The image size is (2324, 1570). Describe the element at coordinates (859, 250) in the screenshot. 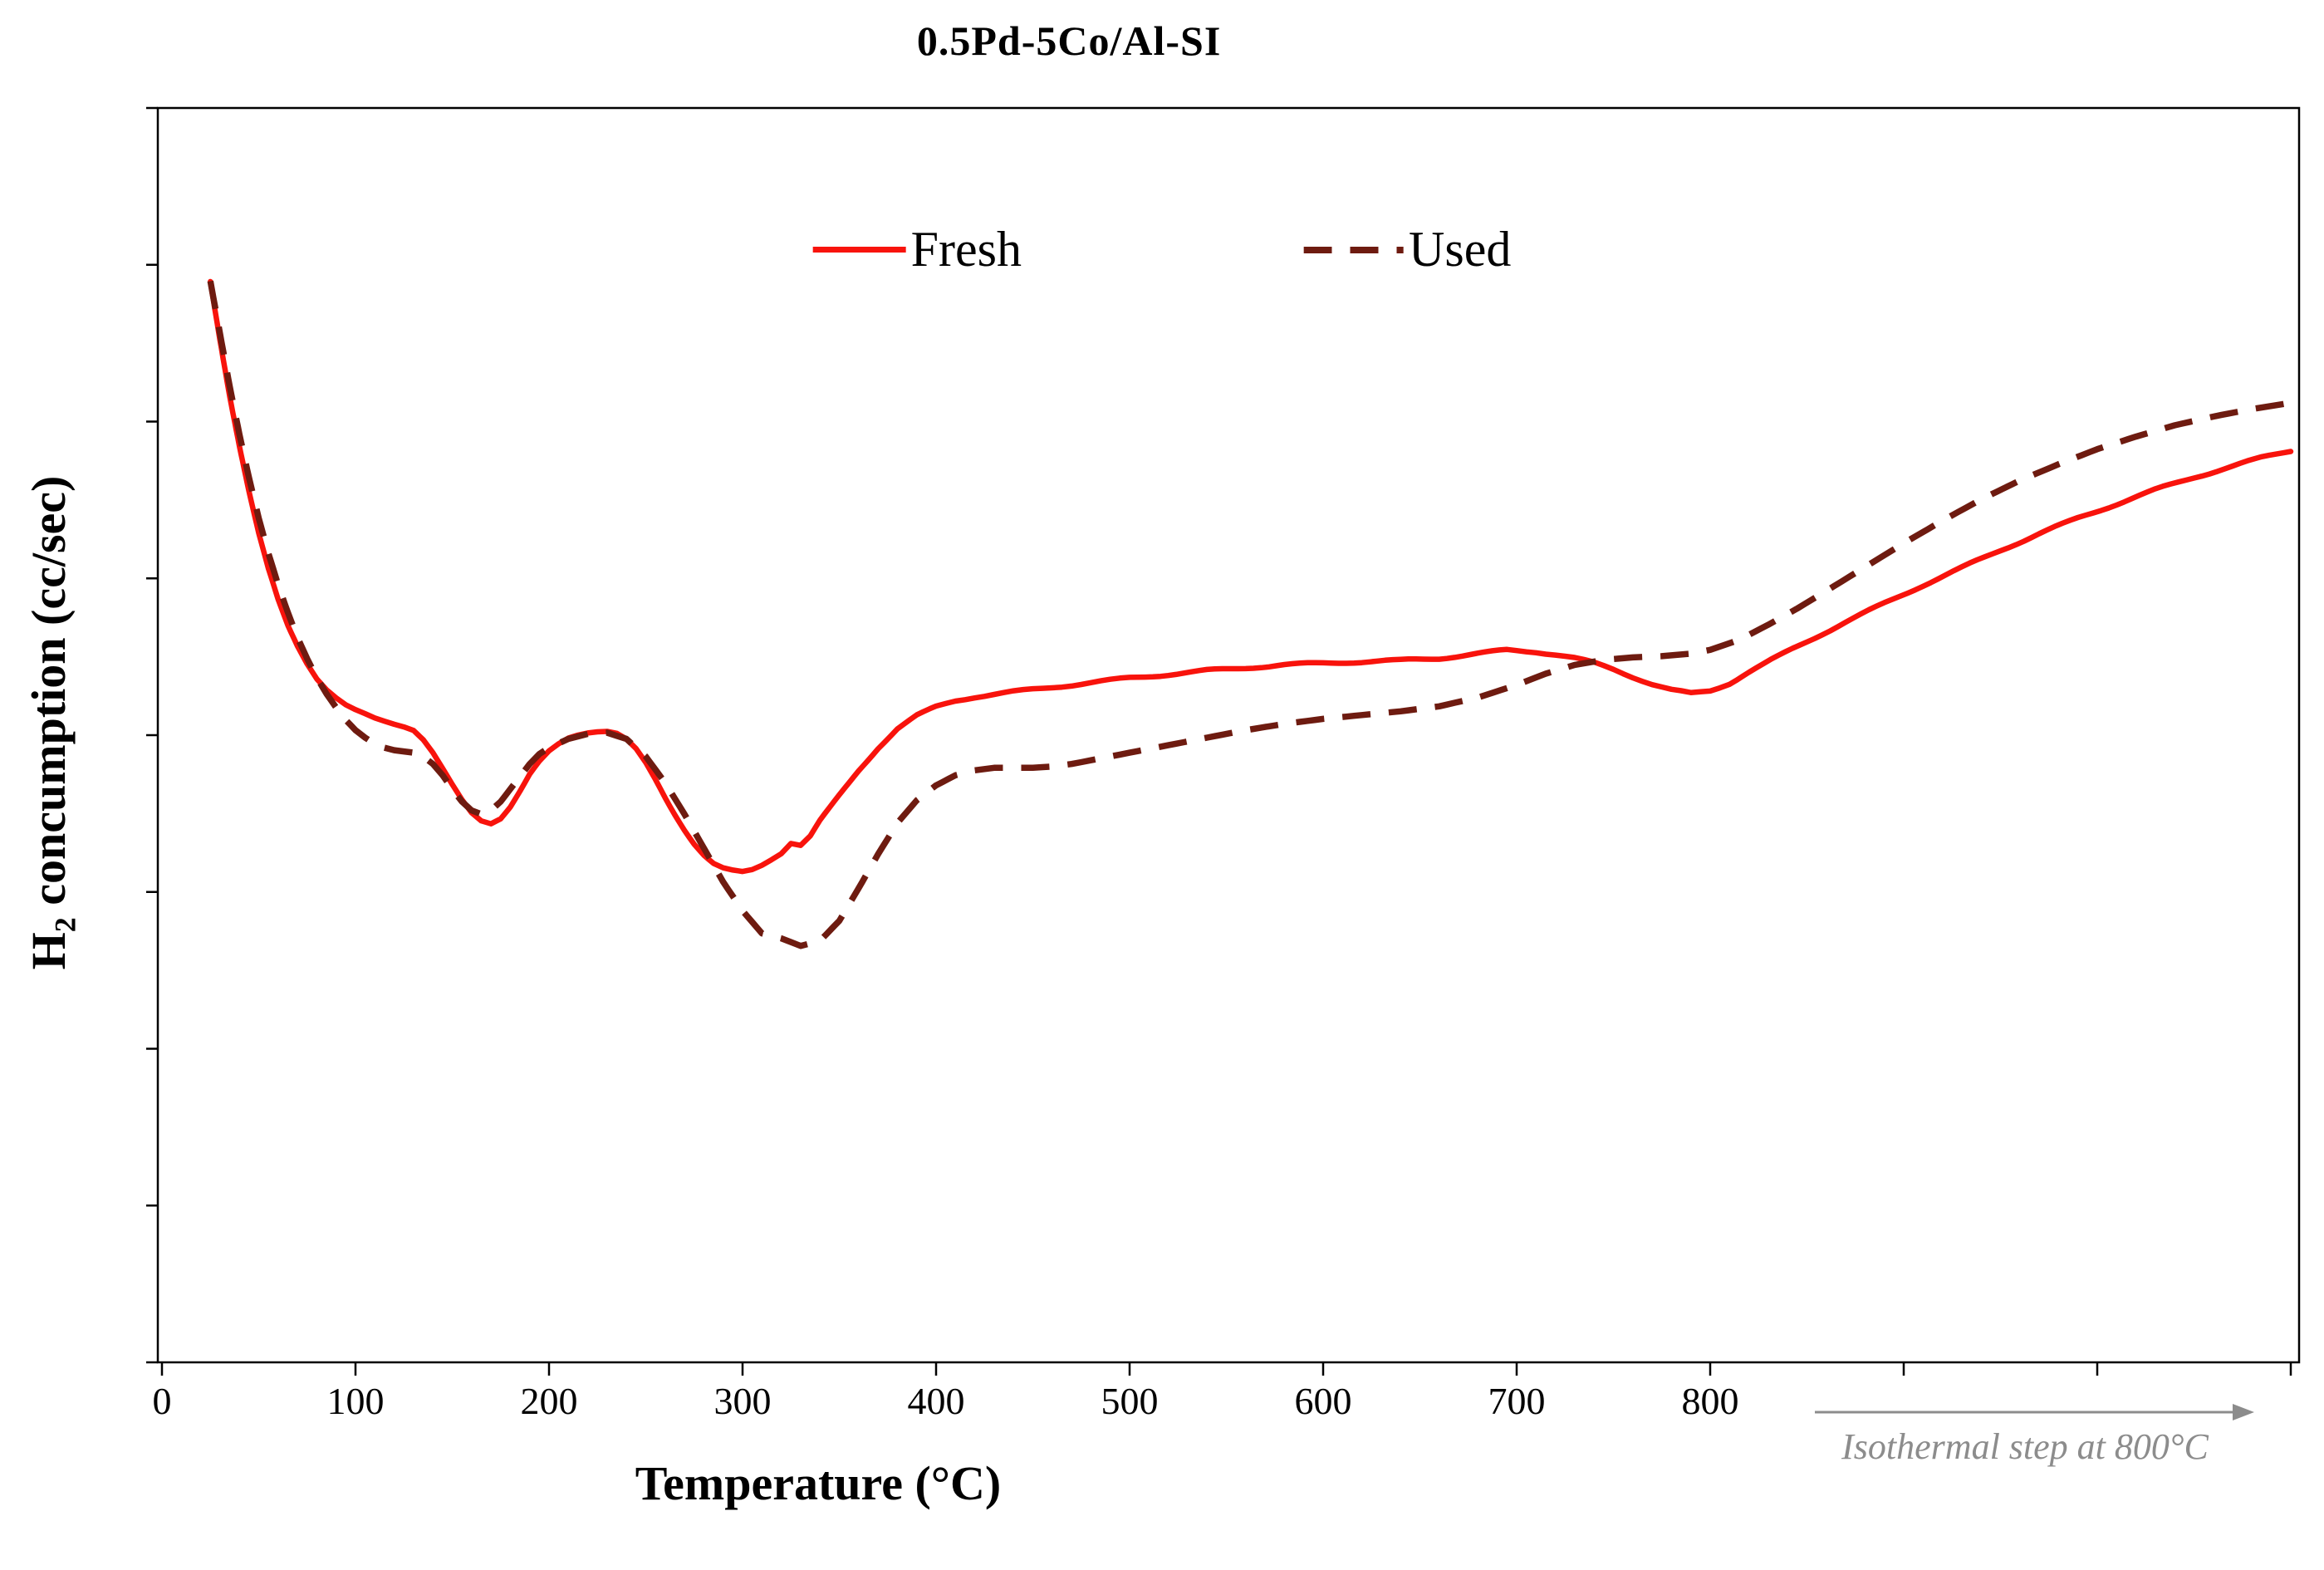

I see `fresh-line-swatch-icon` at that location.